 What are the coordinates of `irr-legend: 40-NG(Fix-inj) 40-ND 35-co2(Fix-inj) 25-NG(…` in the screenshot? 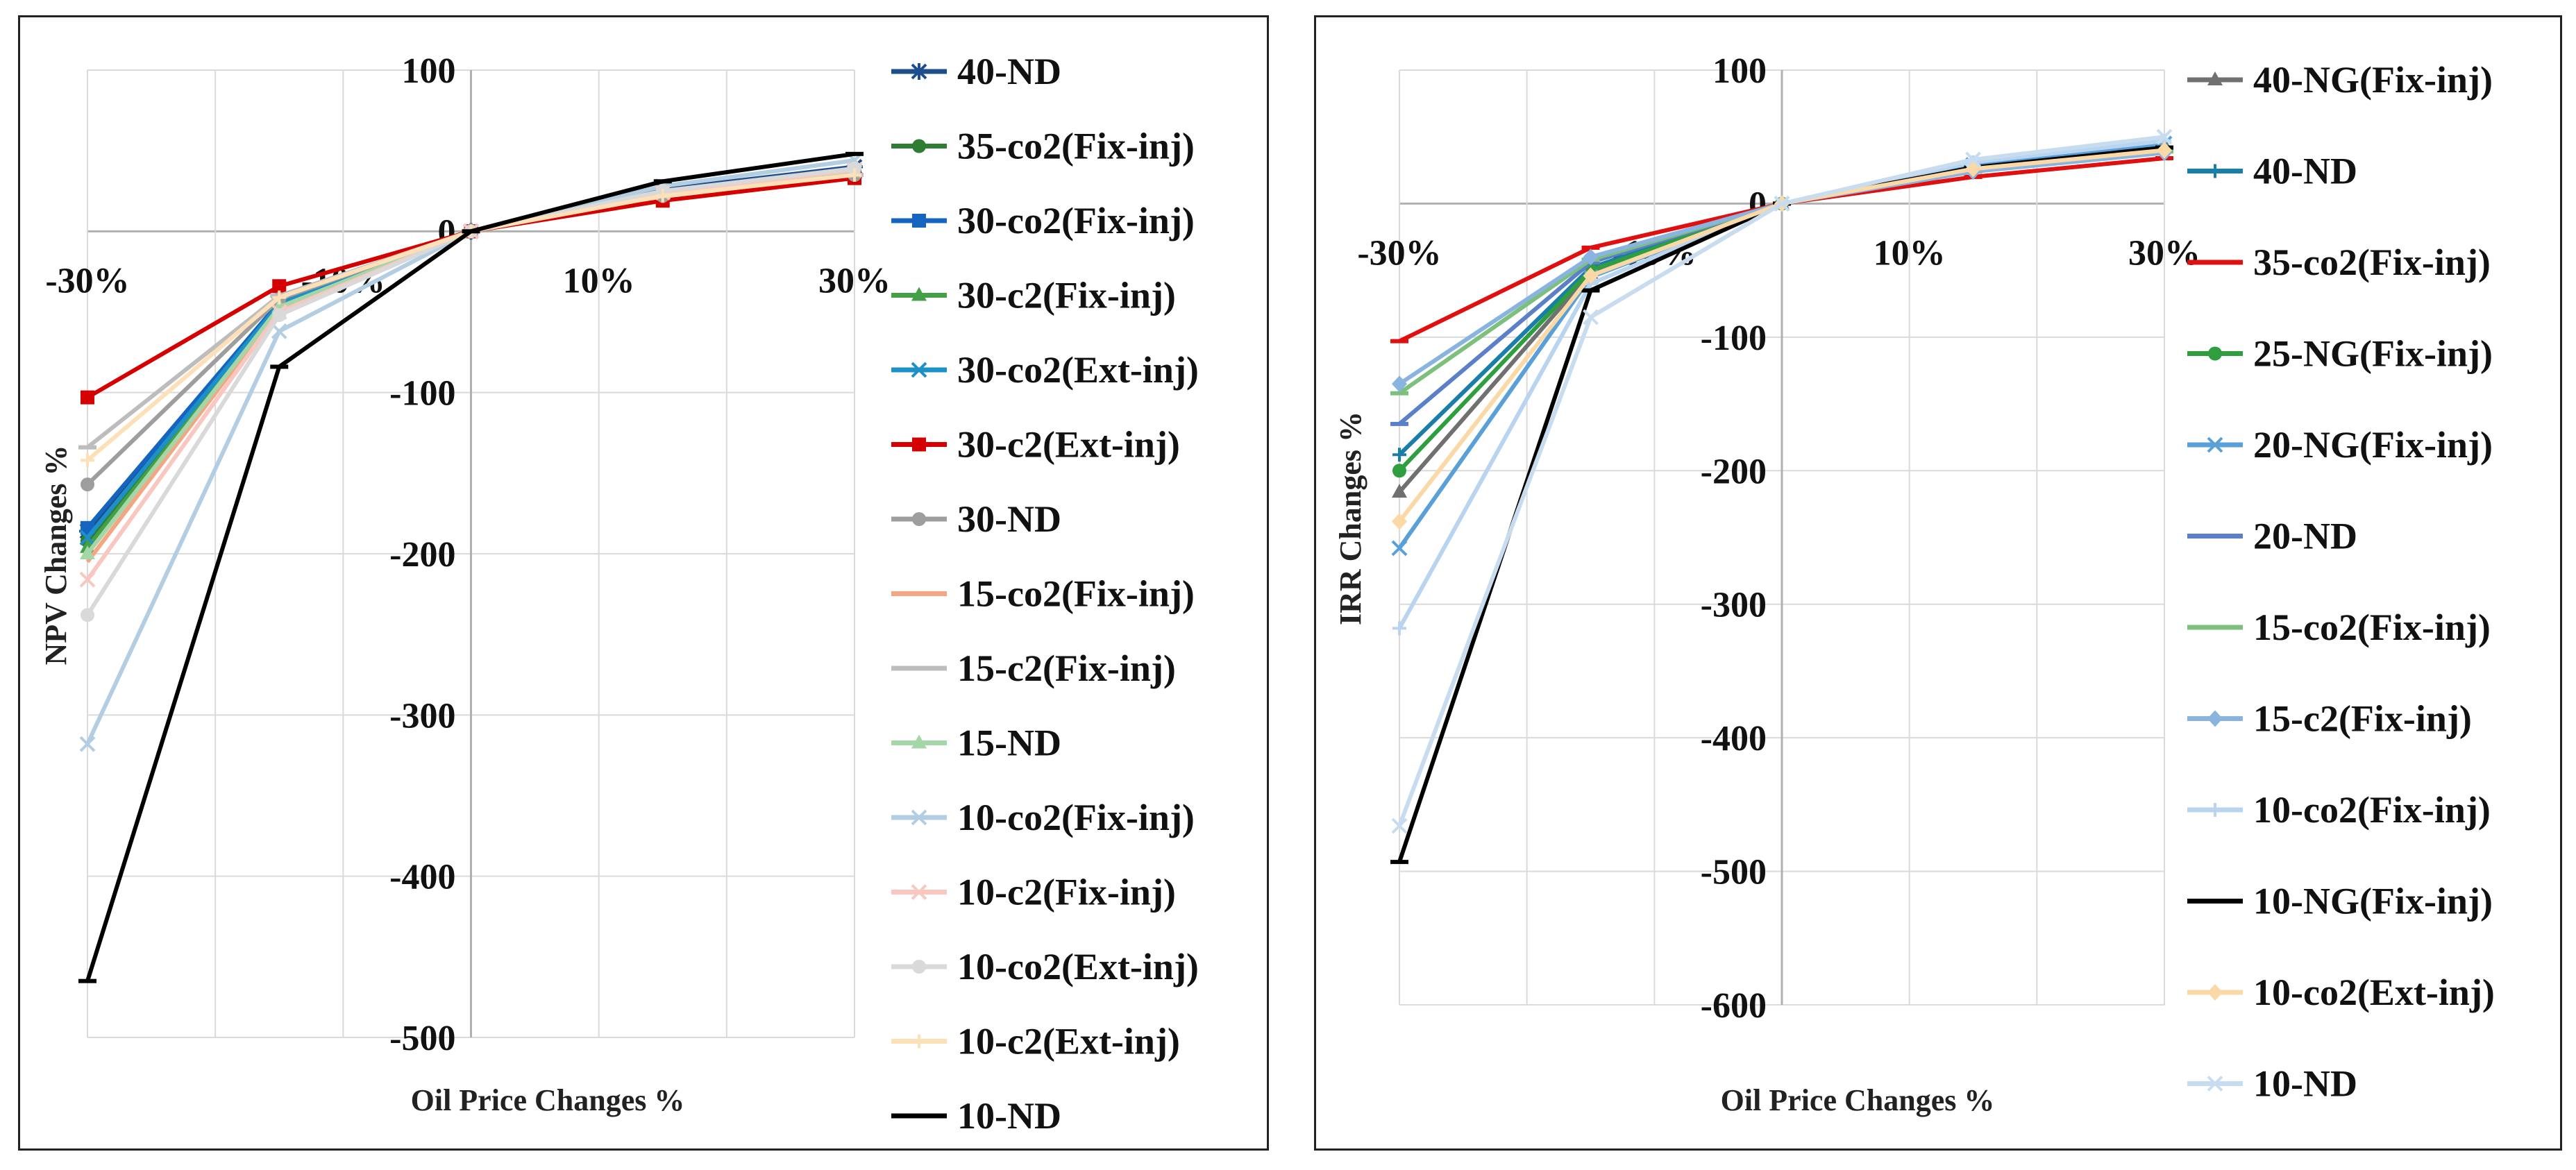 It's located at (2341, 582).